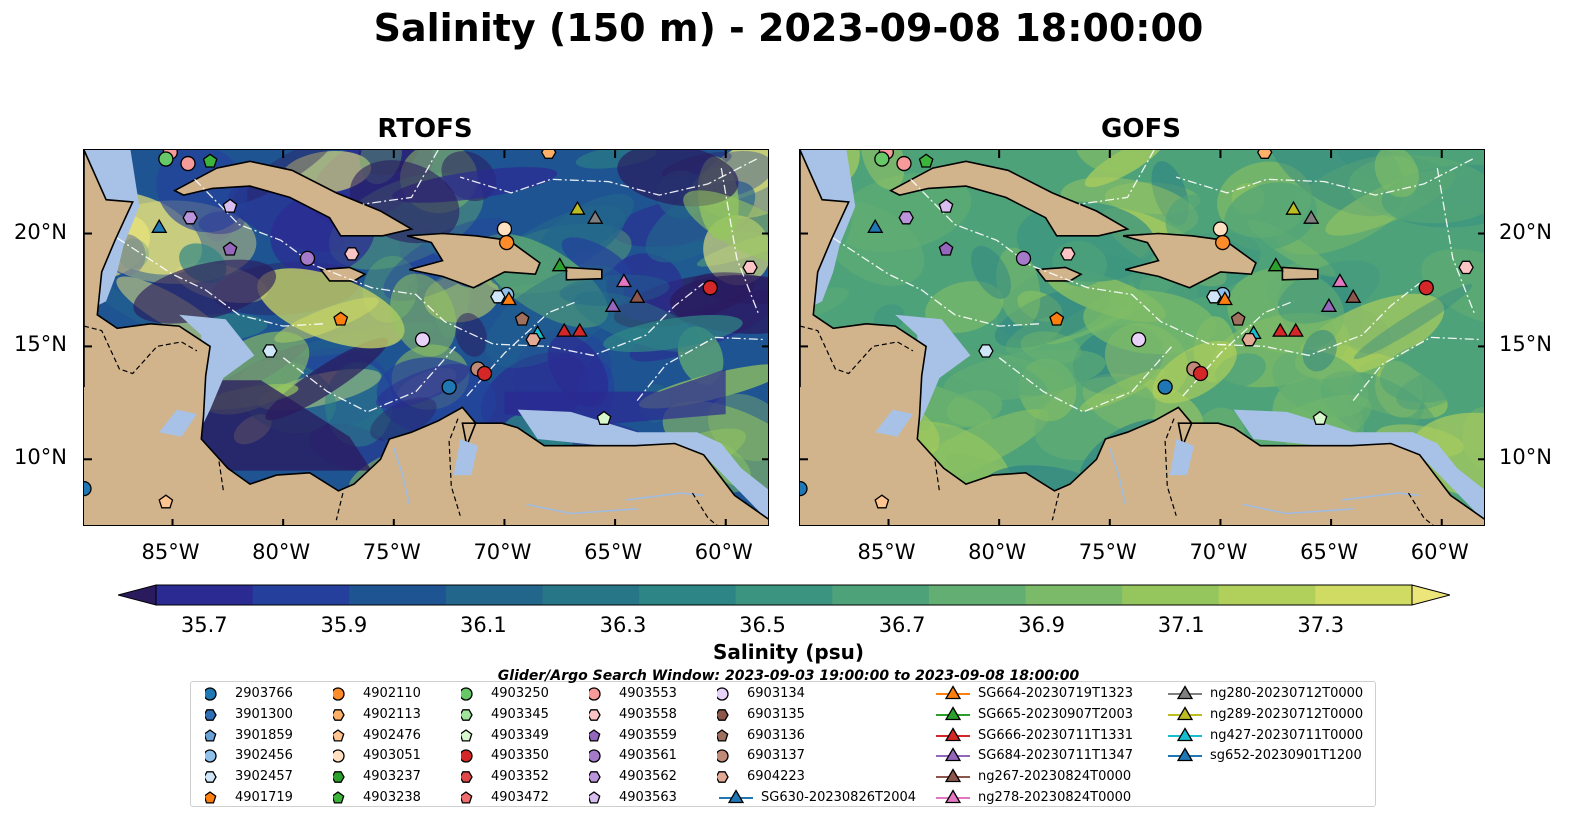  What do you see at coordinates (642, 465) in the screenshot?
I see `shallow-shelf` at bounding box center [642, 465].